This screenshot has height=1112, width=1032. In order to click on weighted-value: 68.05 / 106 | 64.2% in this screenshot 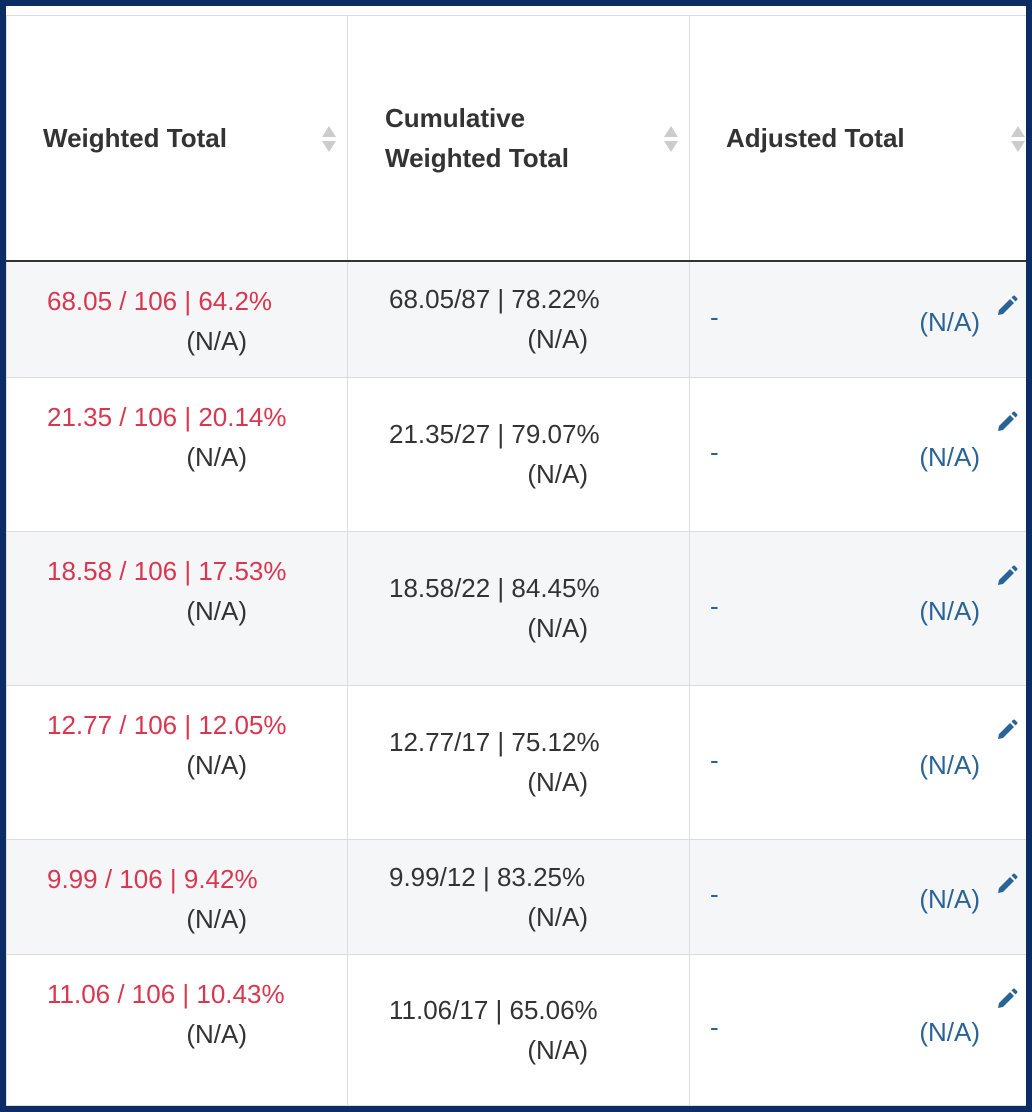, I will do `click(160, 301)`.